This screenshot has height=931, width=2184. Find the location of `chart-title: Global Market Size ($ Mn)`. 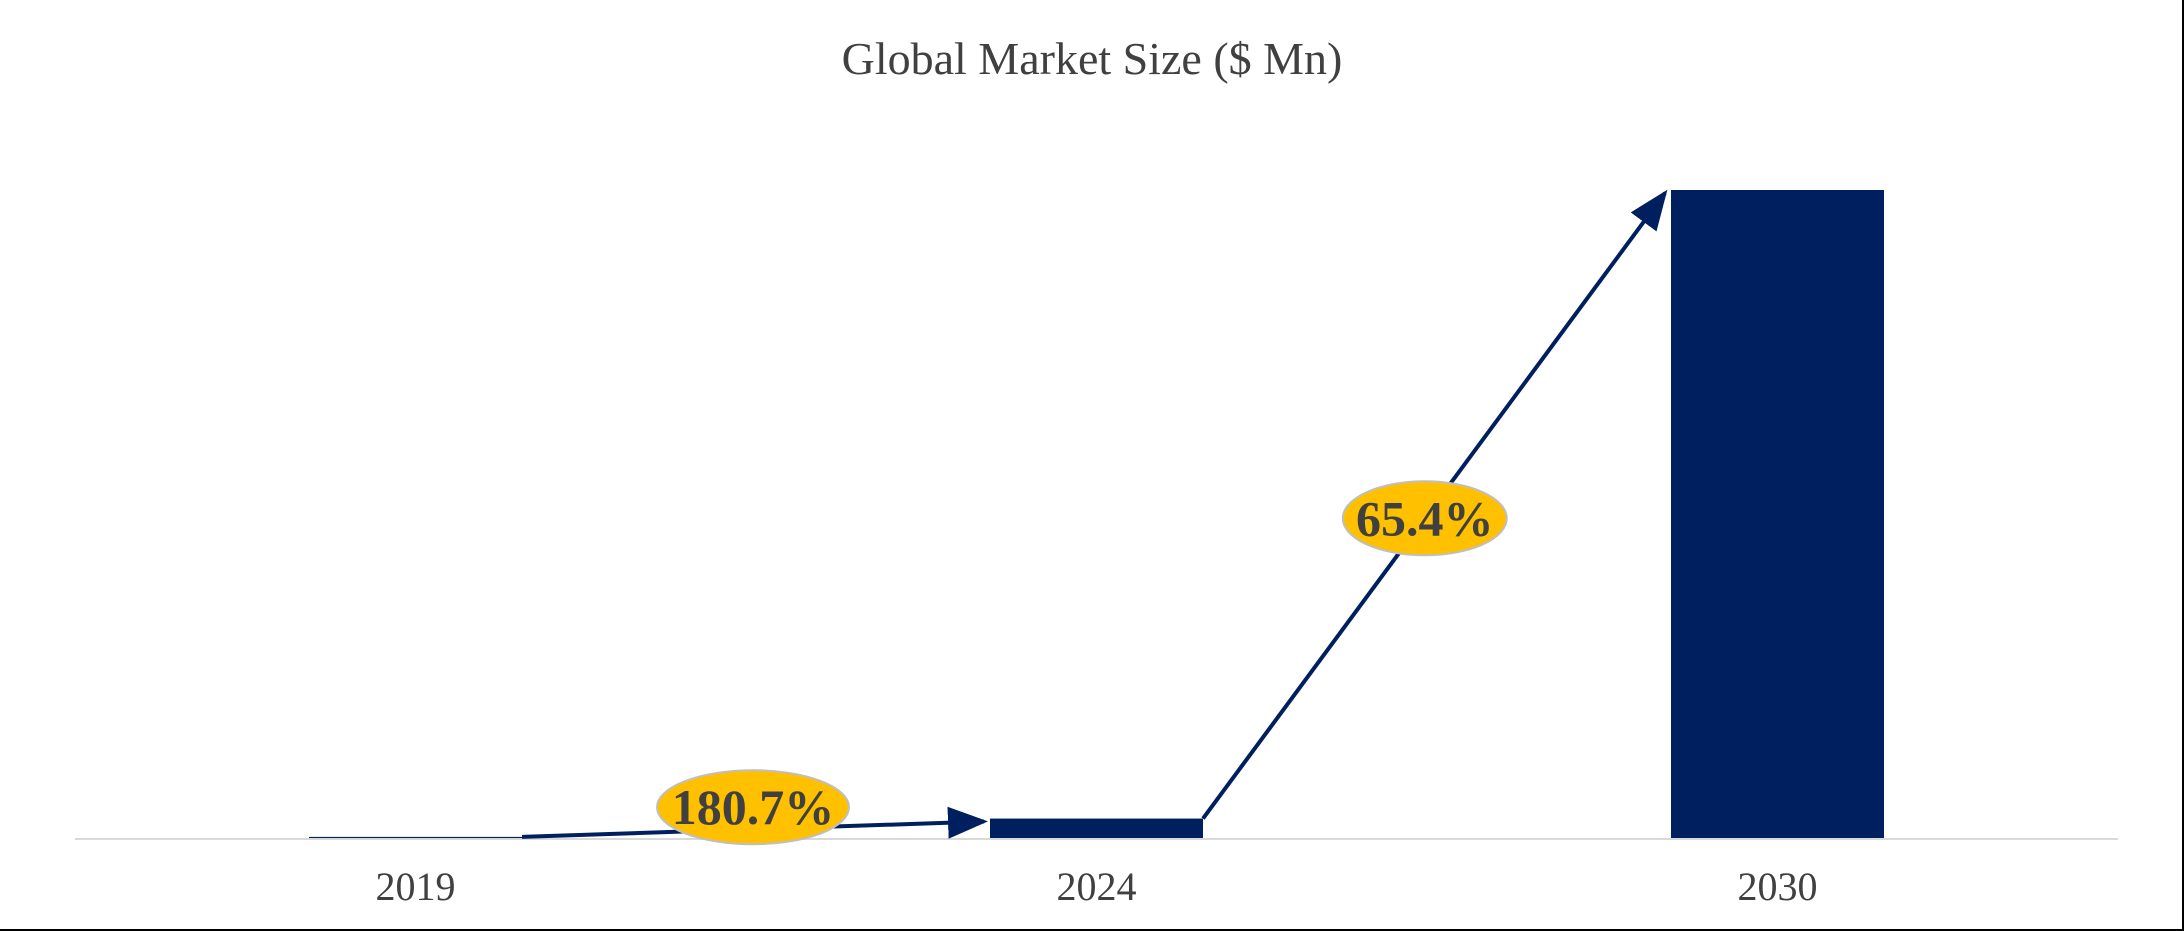

chart-title: Global Market Size ($ Mn) is located at coordinates (1092, 58).